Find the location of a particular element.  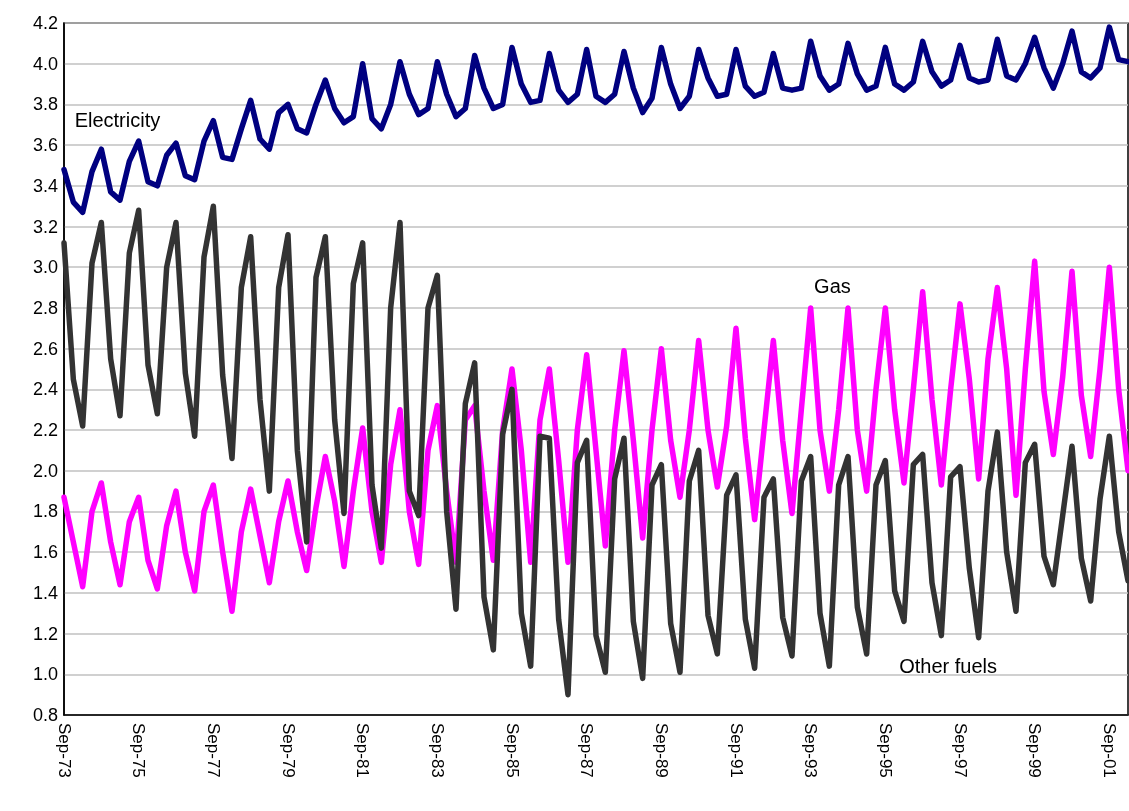

y-tick-label: 0.8 is located at coordinates (45, 715).